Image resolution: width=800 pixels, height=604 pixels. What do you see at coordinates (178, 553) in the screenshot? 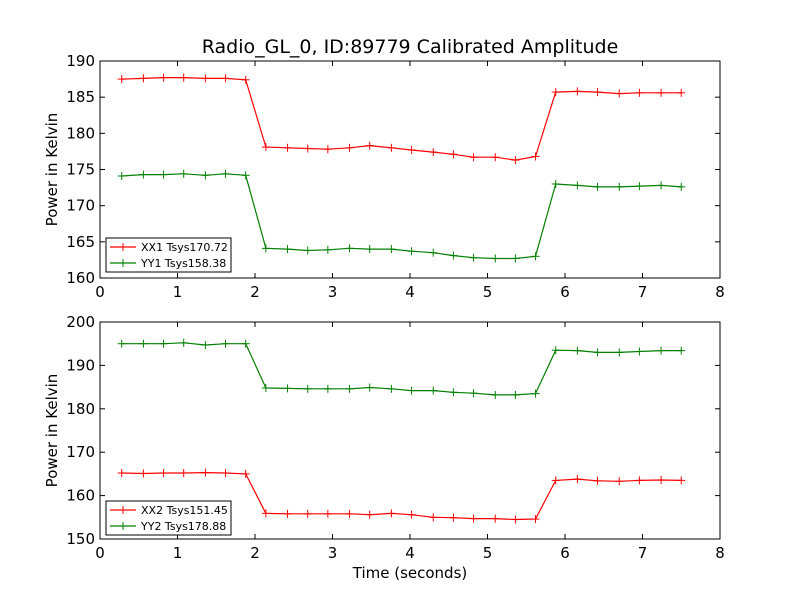
I see `x-tick-label: 1` at bounding box center [178, 553].